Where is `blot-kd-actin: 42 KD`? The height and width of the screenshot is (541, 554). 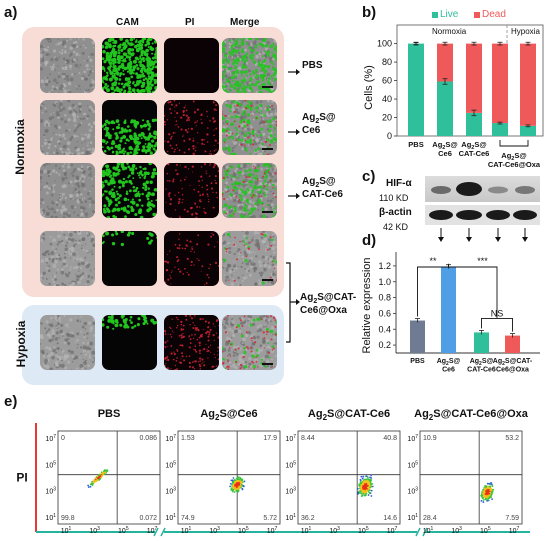
blot-kd-actin: 42 KD is located at coordinates (396, 227).